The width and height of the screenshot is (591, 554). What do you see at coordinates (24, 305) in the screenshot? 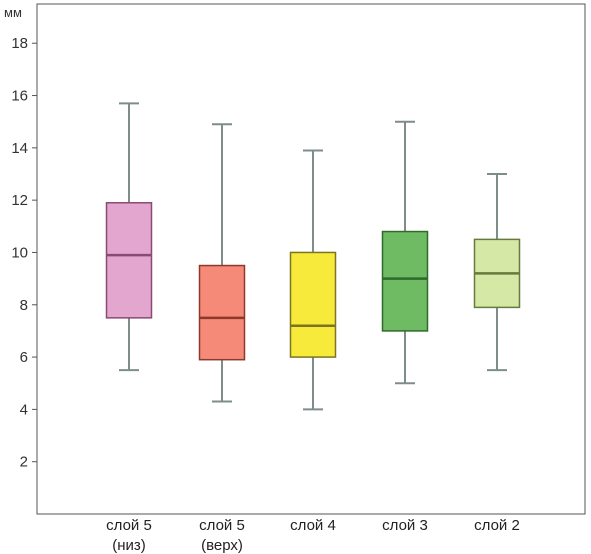
I see `y-tick-label: 8` at bounding box center [24, 305].